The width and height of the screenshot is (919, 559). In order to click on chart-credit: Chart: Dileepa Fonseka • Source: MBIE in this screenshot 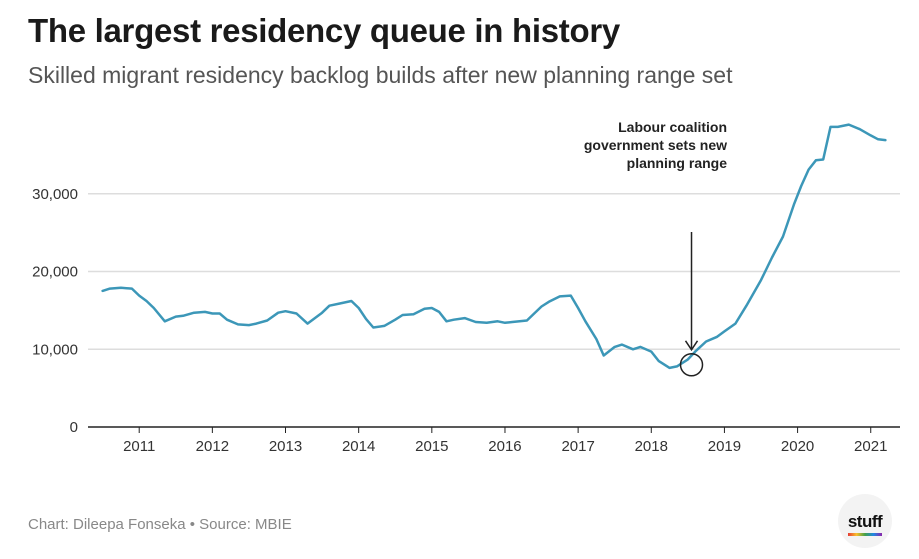, I will do `click(160, 524)`.